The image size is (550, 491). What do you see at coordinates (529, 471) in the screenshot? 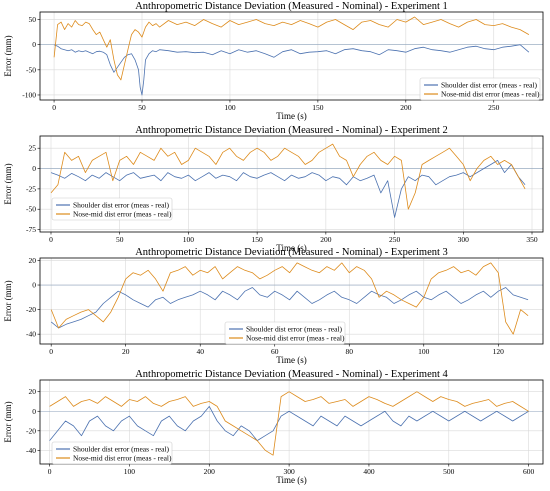
I see `x-tick-label: 600` at bounding box center [529, 471].